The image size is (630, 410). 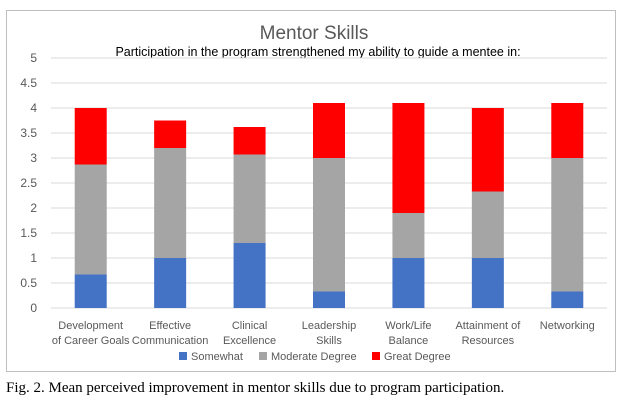 What do you see at coordinates (91, 341) in the screenshot?
I see `x-tick-label: of Career Goals` at bounding box center [91, 341].